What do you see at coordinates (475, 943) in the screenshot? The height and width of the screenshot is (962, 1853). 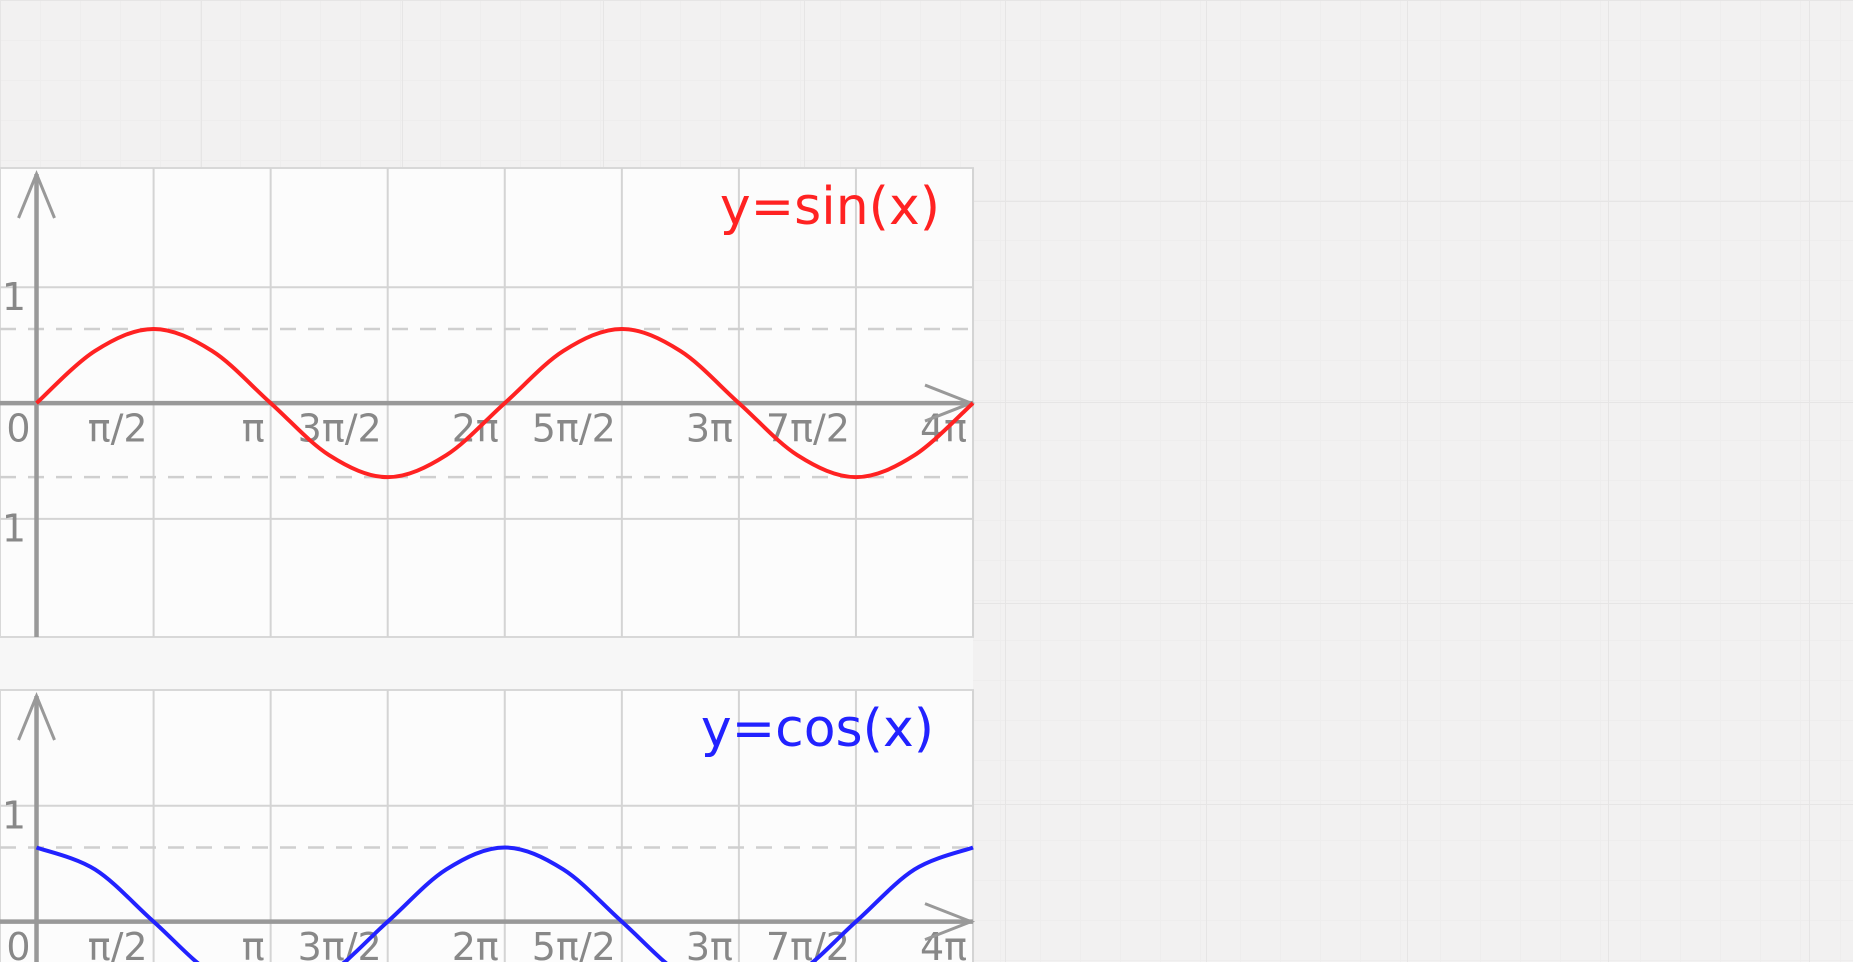 I see `x-tick-label: 2π` at bounding box center [475, 943].